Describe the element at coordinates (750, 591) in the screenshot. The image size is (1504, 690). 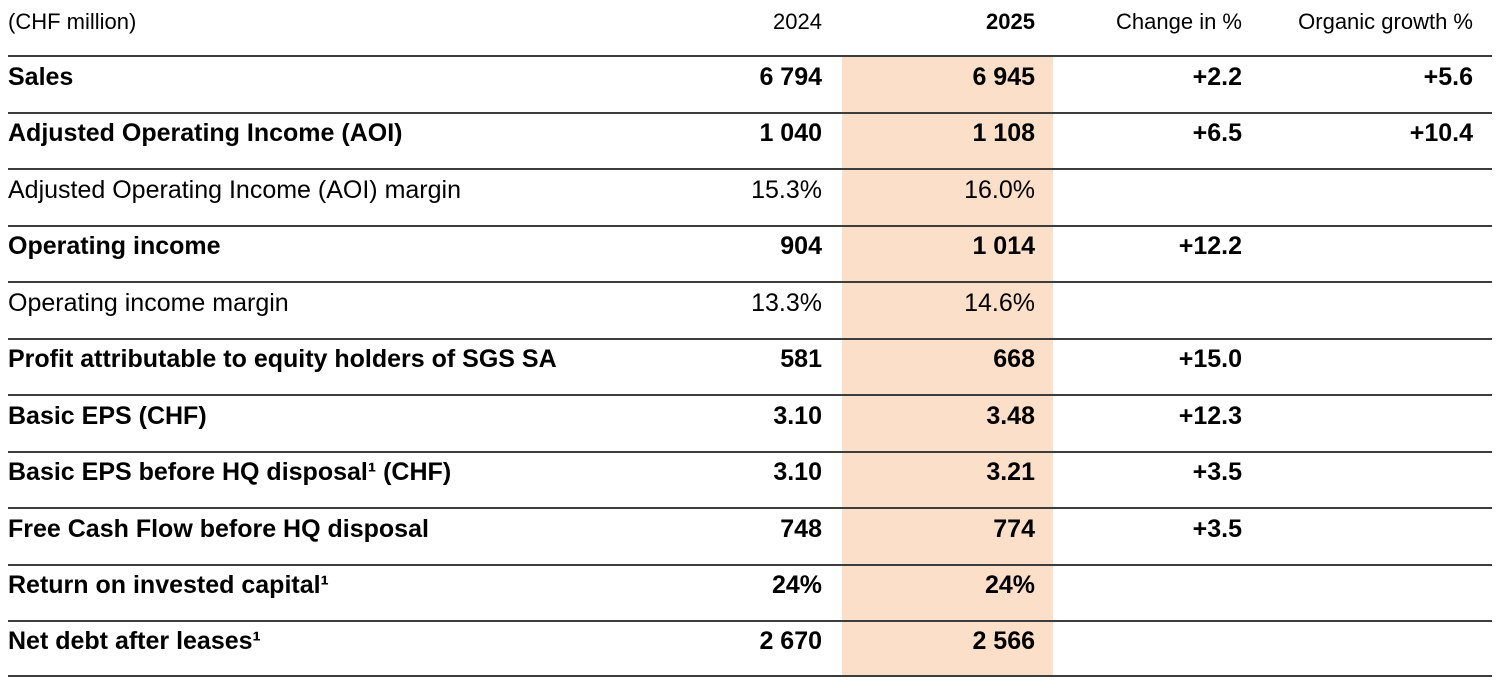
I see `table-row-return-on-invested-capital: Return on invested capital¹ 24% 24%` at that location.